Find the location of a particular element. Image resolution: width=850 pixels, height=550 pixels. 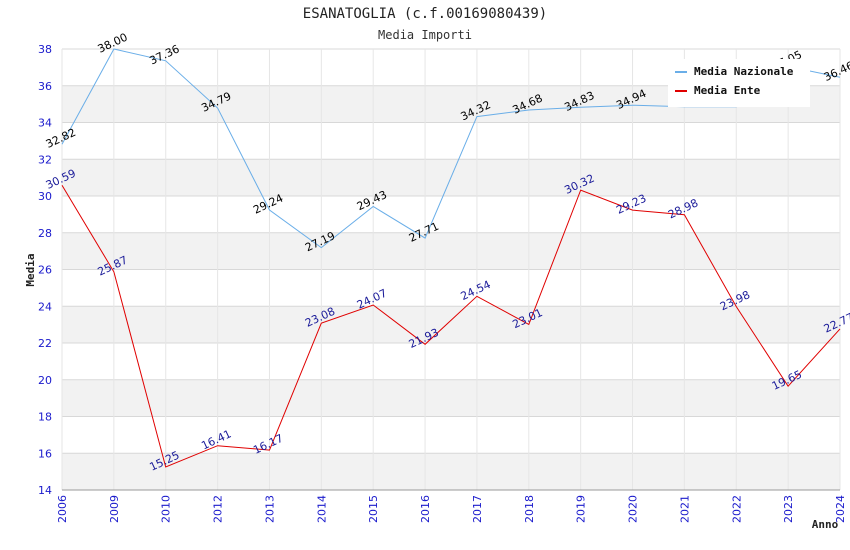

y-axis-ticks: 14 16 18 20 22 24 26 28 30 32 34 36 38 is located at coordinates (45, 270).